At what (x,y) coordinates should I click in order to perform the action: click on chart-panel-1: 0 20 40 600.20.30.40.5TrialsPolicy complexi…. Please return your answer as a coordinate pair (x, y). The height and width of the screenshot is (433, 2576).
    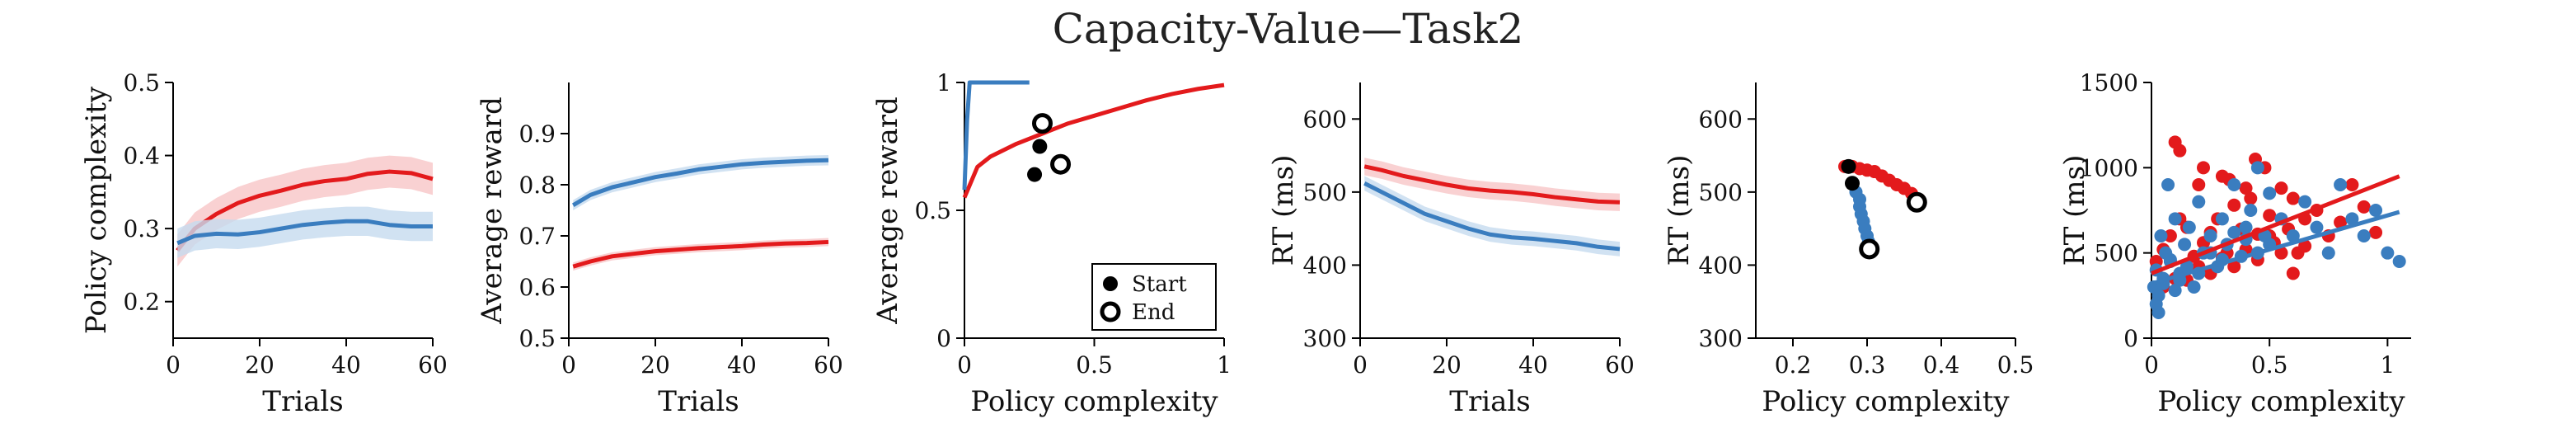
    Looking at the image, I should click on (264, 243).